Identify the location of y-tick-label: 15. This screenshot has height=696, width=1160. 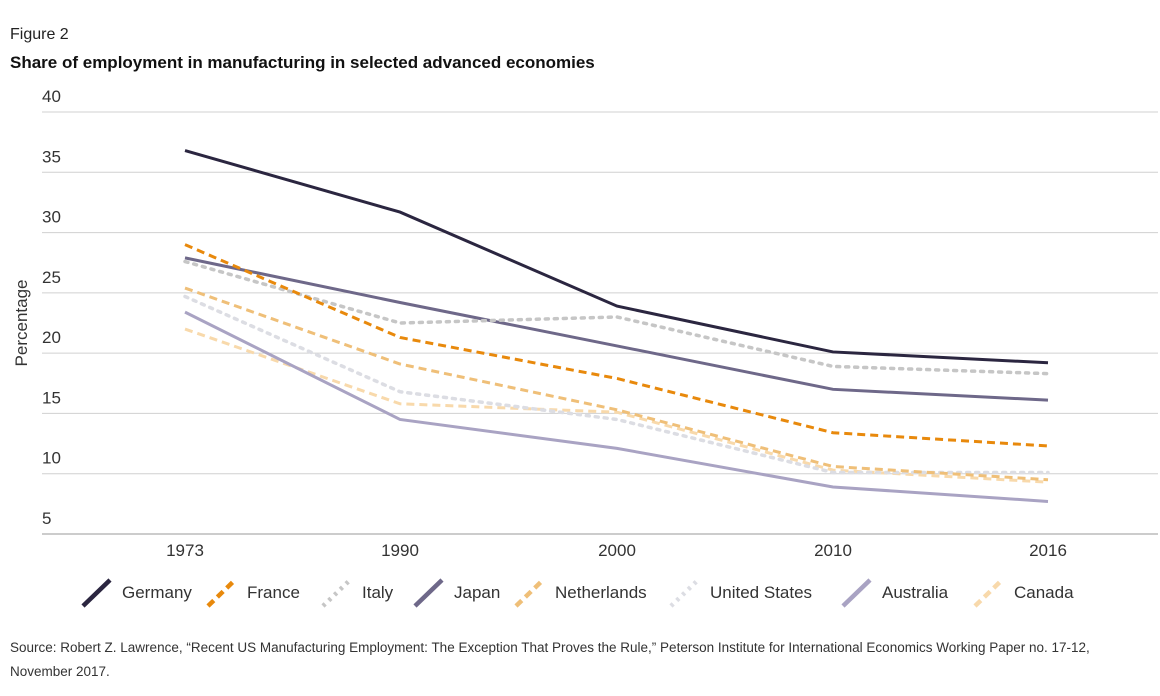
(51, 397).